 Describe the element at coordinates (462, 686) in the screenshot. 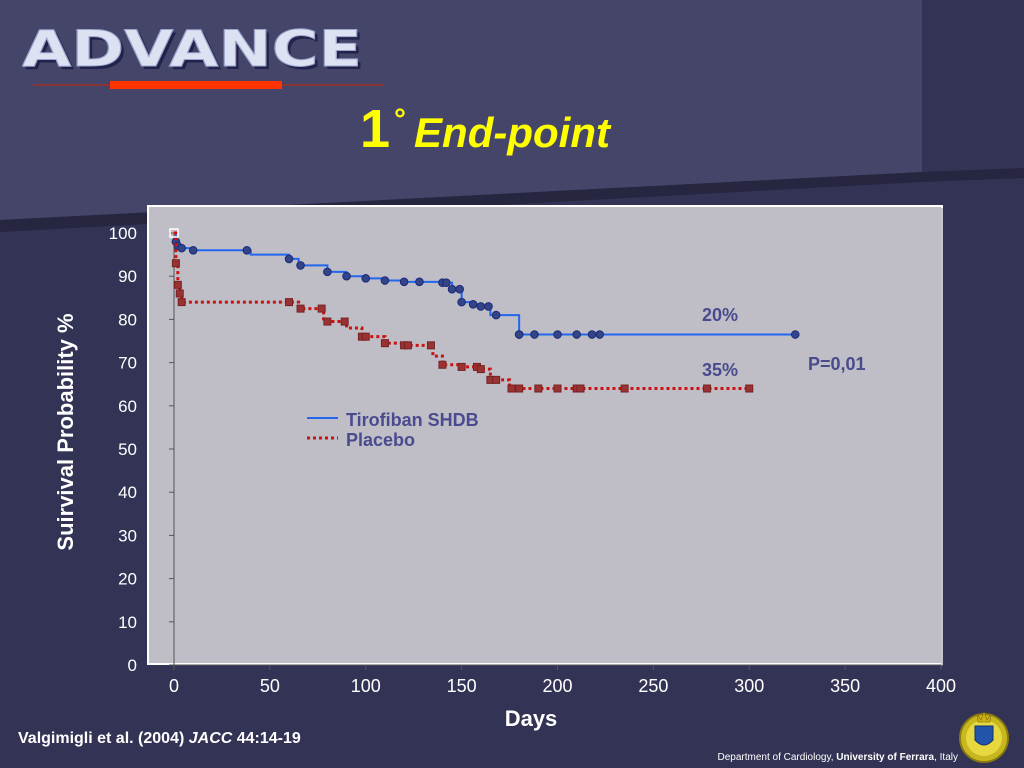

I see `x-tick-label: 150` at that location.